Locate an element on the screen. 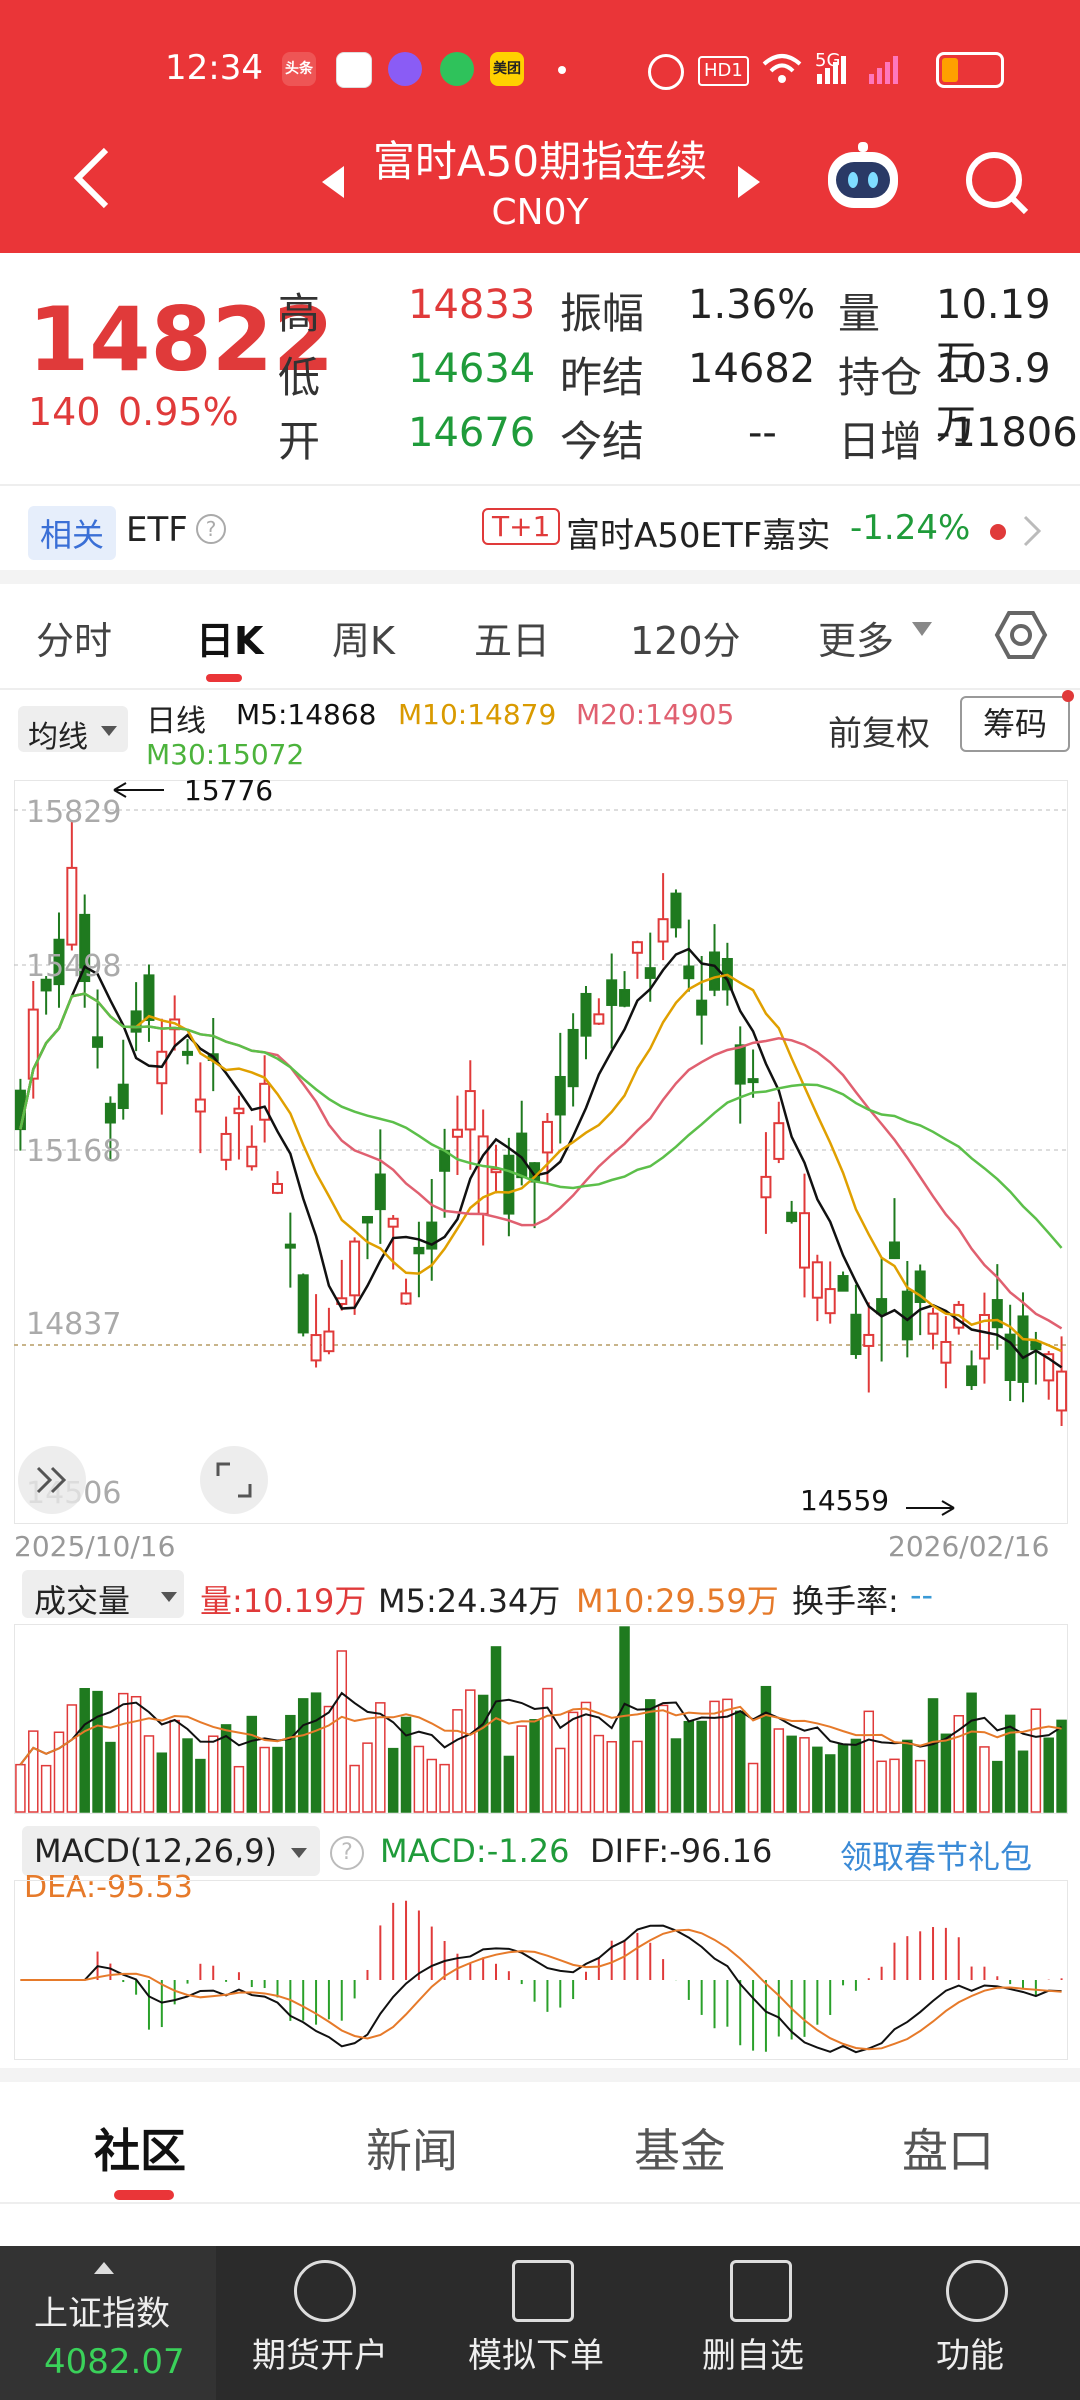 The height and width of the screenshot is (2400, 1080). start-date: 2025/10/16 is located at coordinates (95, 1546).